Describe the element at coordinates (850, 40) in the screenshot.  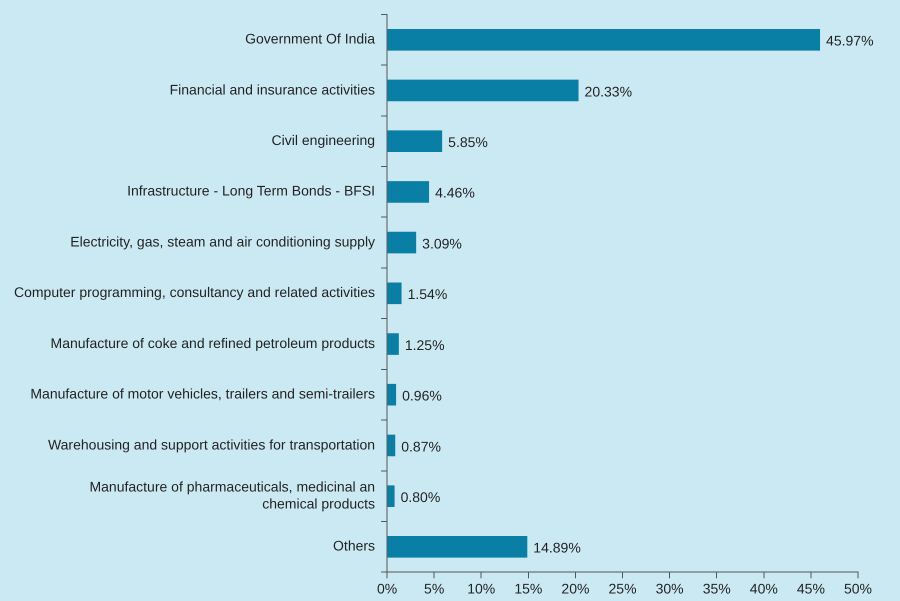
I see `data-label: 45.97%` at that location.